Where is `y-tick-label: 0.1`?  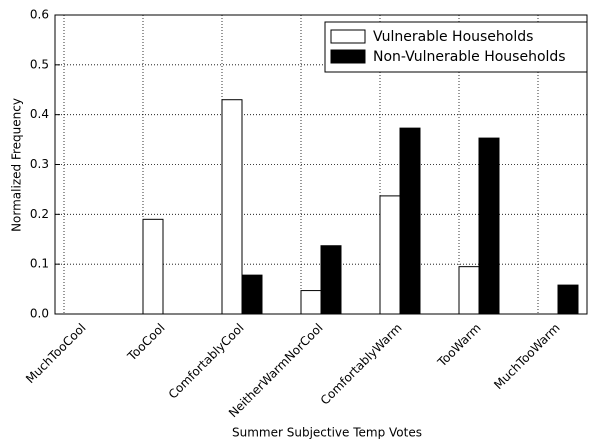
y-tick-label: 0.1 is located at coordinates (39, 264).